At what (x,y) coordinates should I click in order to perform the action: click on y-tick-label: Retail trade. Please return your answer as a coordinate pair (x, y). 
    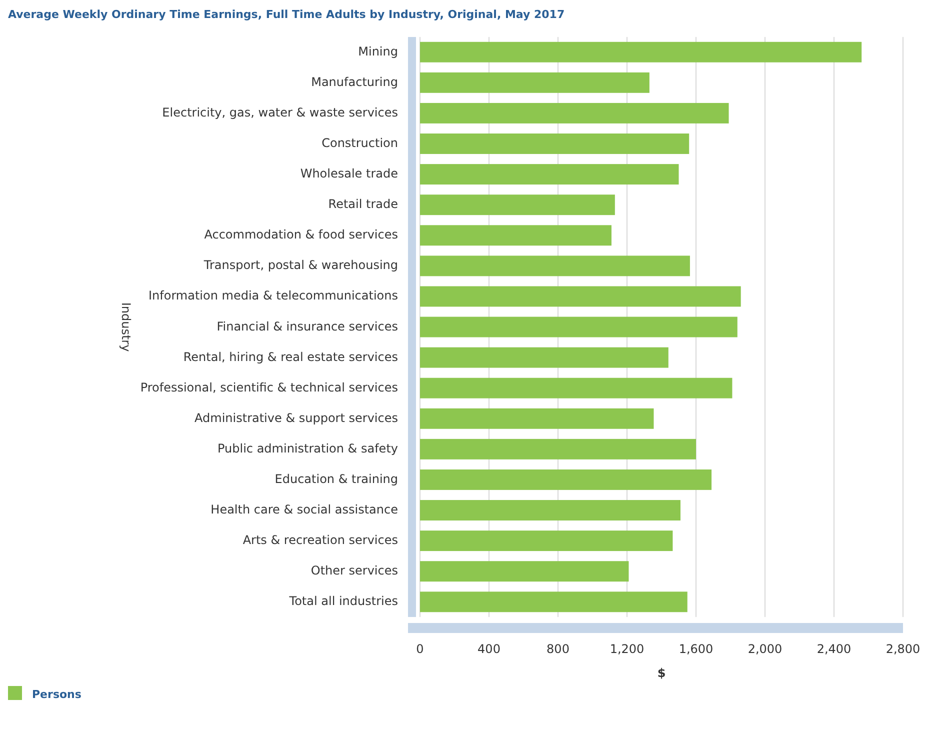
    Looking at the image, I should click on (363, 204).